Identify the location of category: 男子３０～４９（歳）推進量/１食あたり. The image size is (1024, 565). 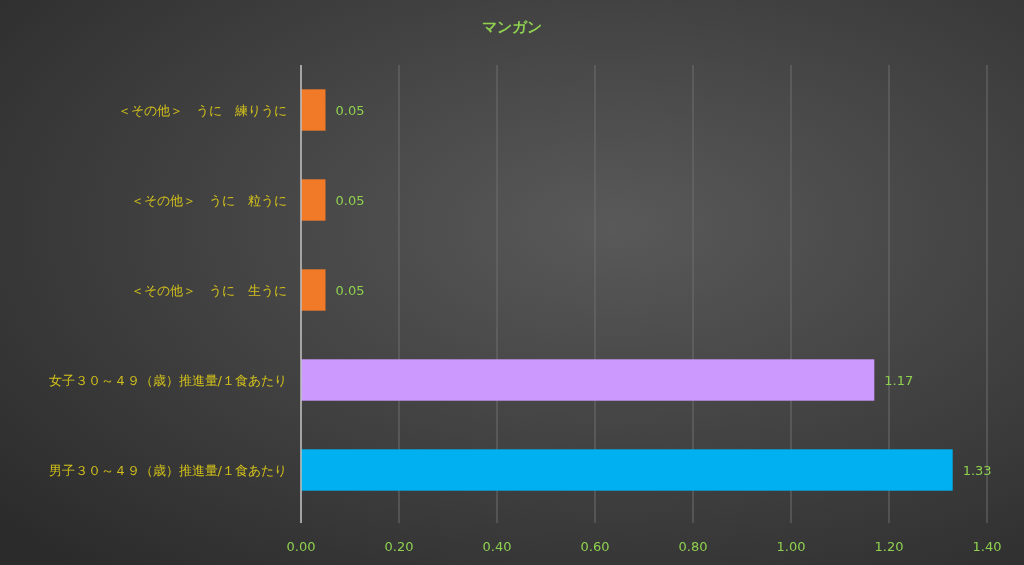
(167, 470).